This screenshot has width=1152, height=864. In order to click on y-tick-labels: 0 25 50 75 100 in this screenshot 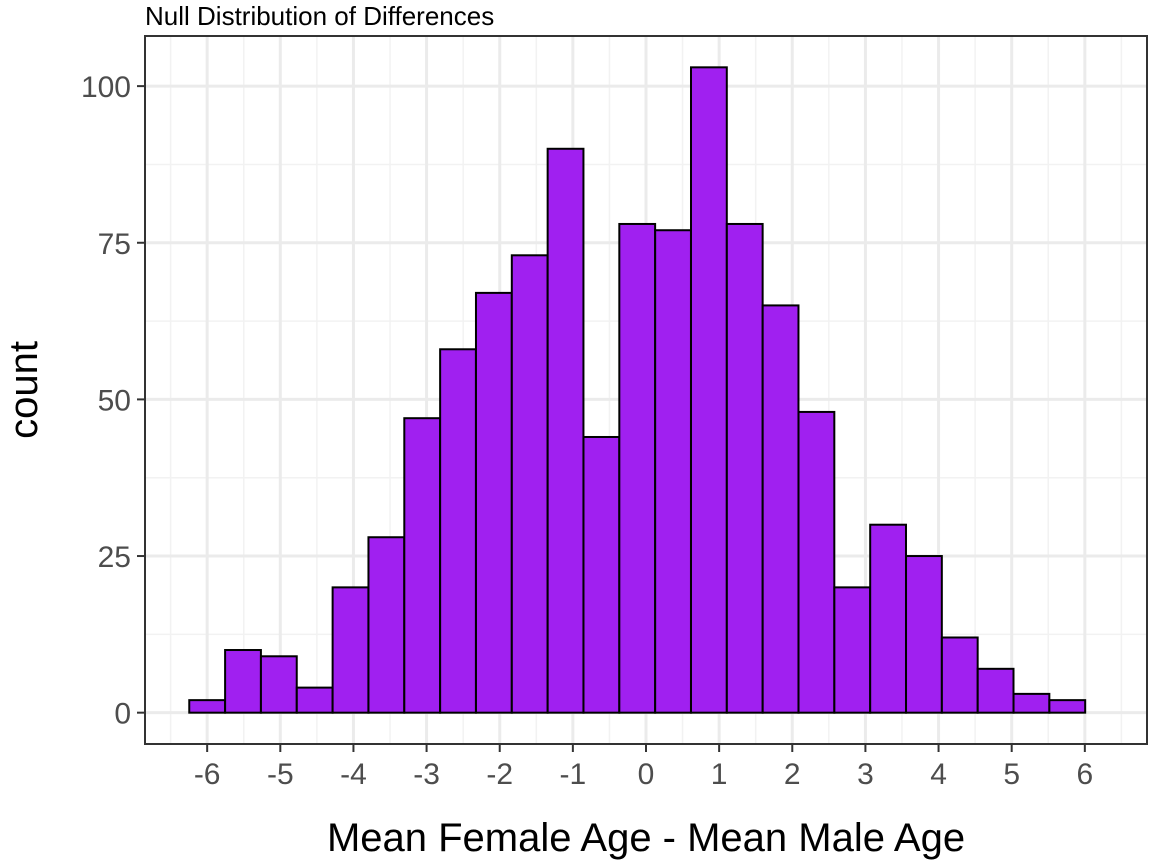, I will do `click(106, 401)`.